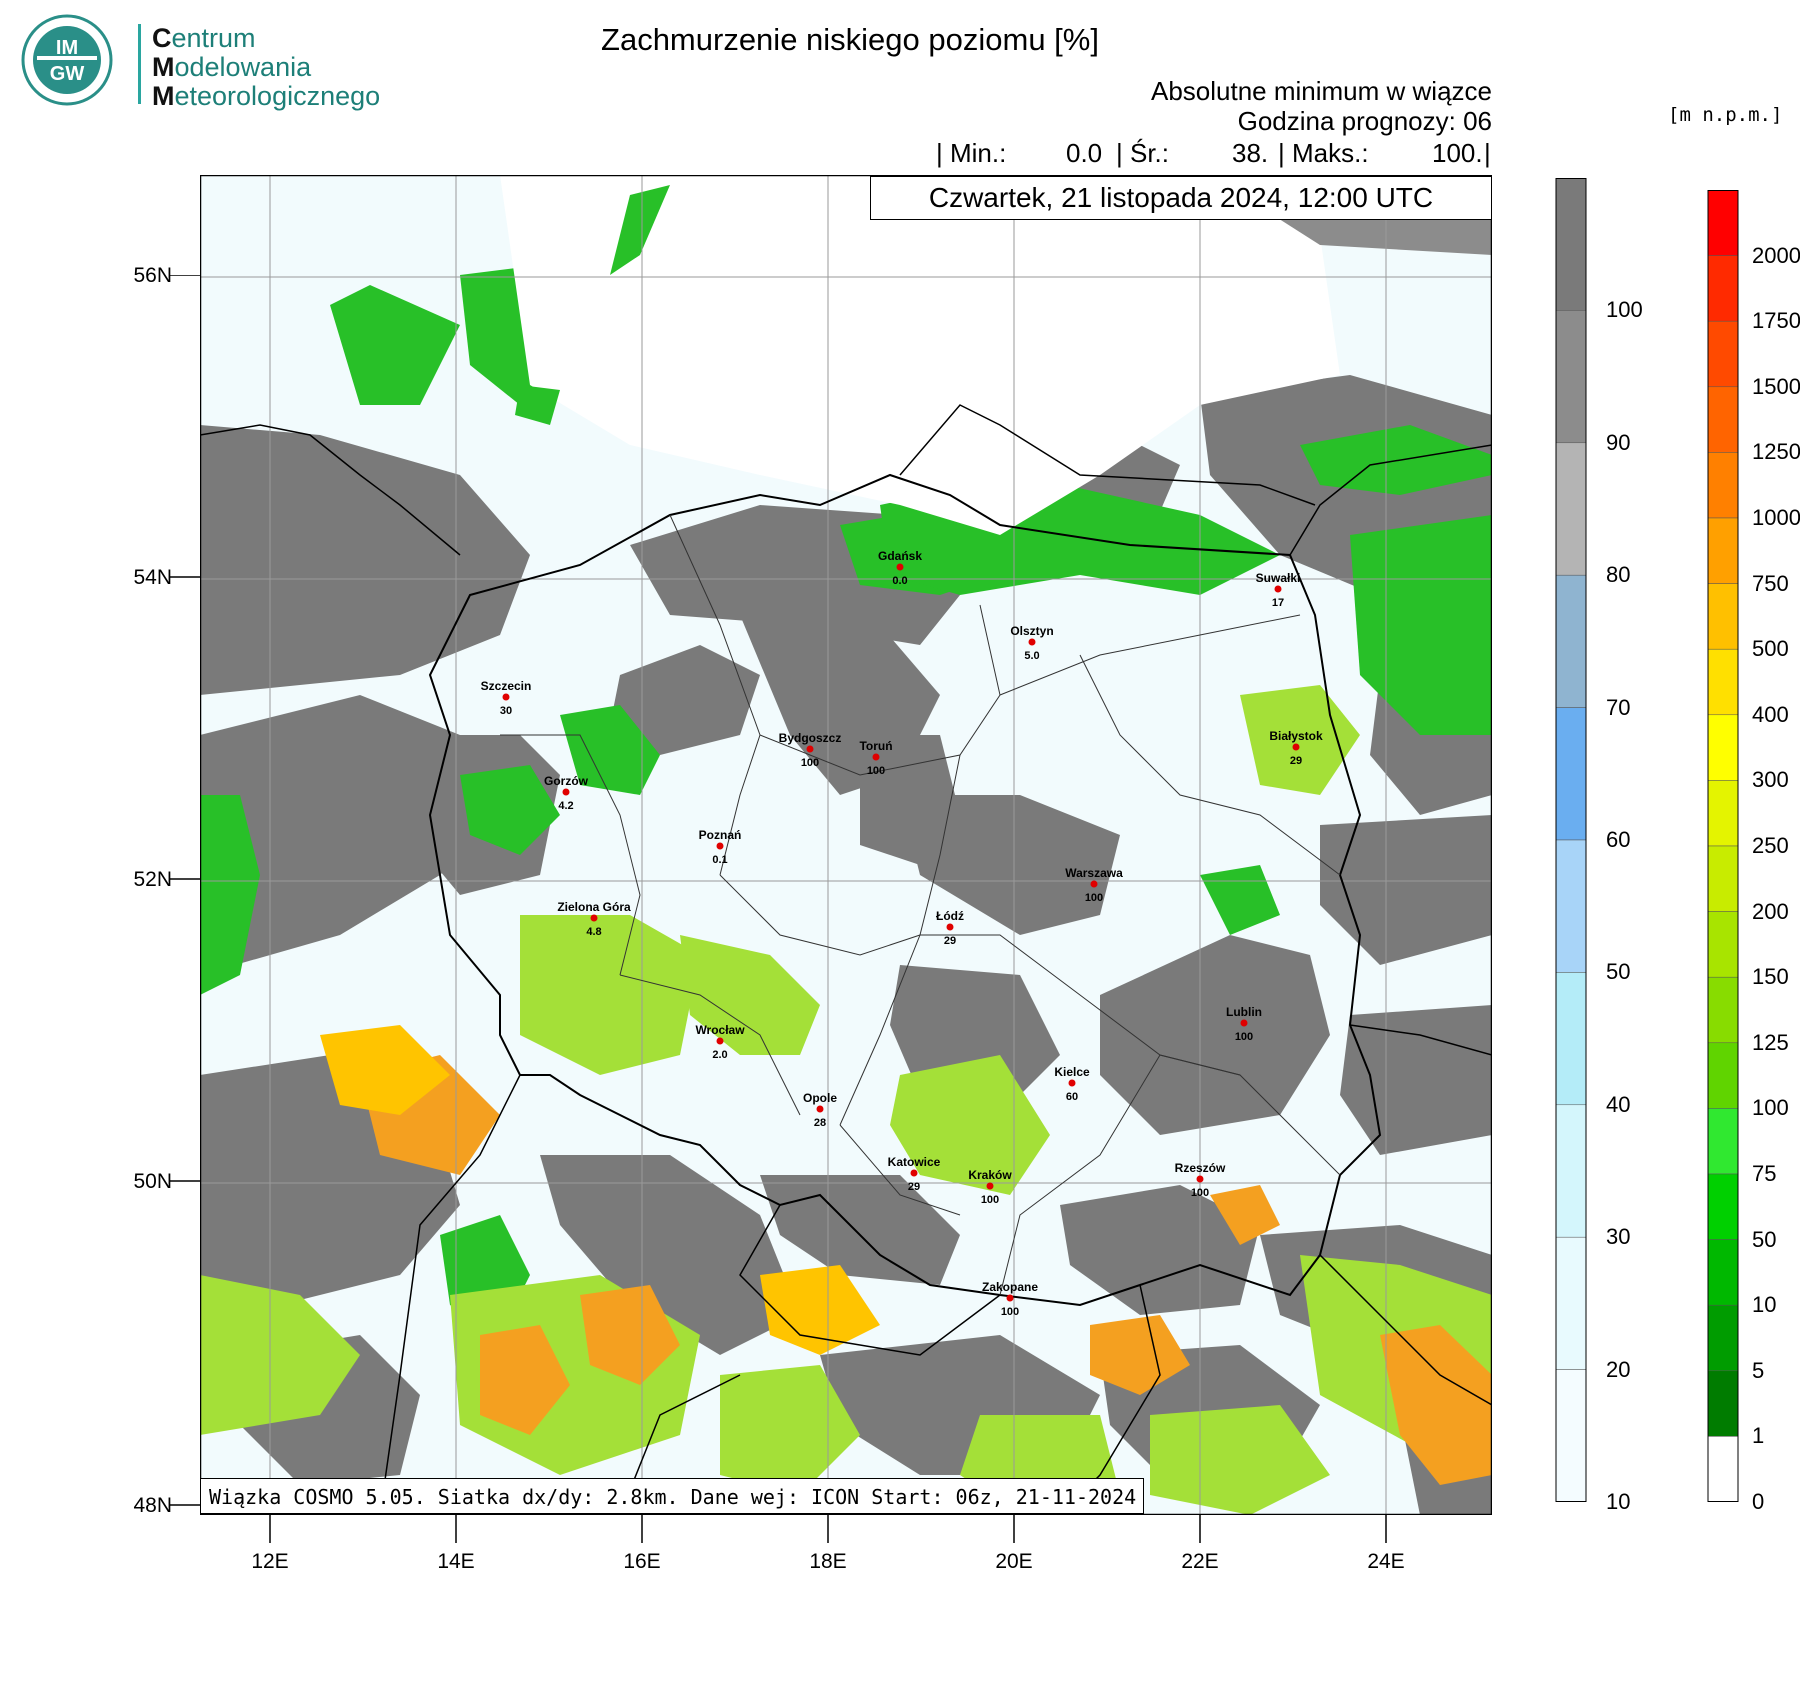 This screenshot has height=1700, width=1800. What do you see at coordinates (1618, 839) in the screenshot?
I see `colorbar-label: 60` at bounding box center [1618, 839].